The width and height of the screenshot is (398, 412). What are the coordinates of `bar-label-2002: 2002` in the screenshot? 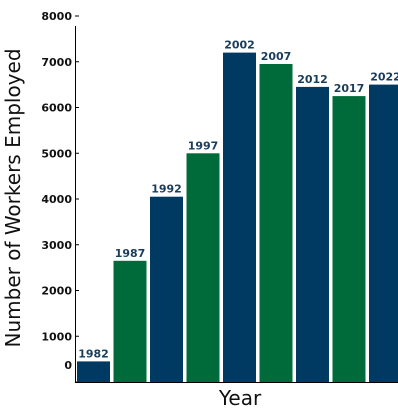 It's located at (239, 45).